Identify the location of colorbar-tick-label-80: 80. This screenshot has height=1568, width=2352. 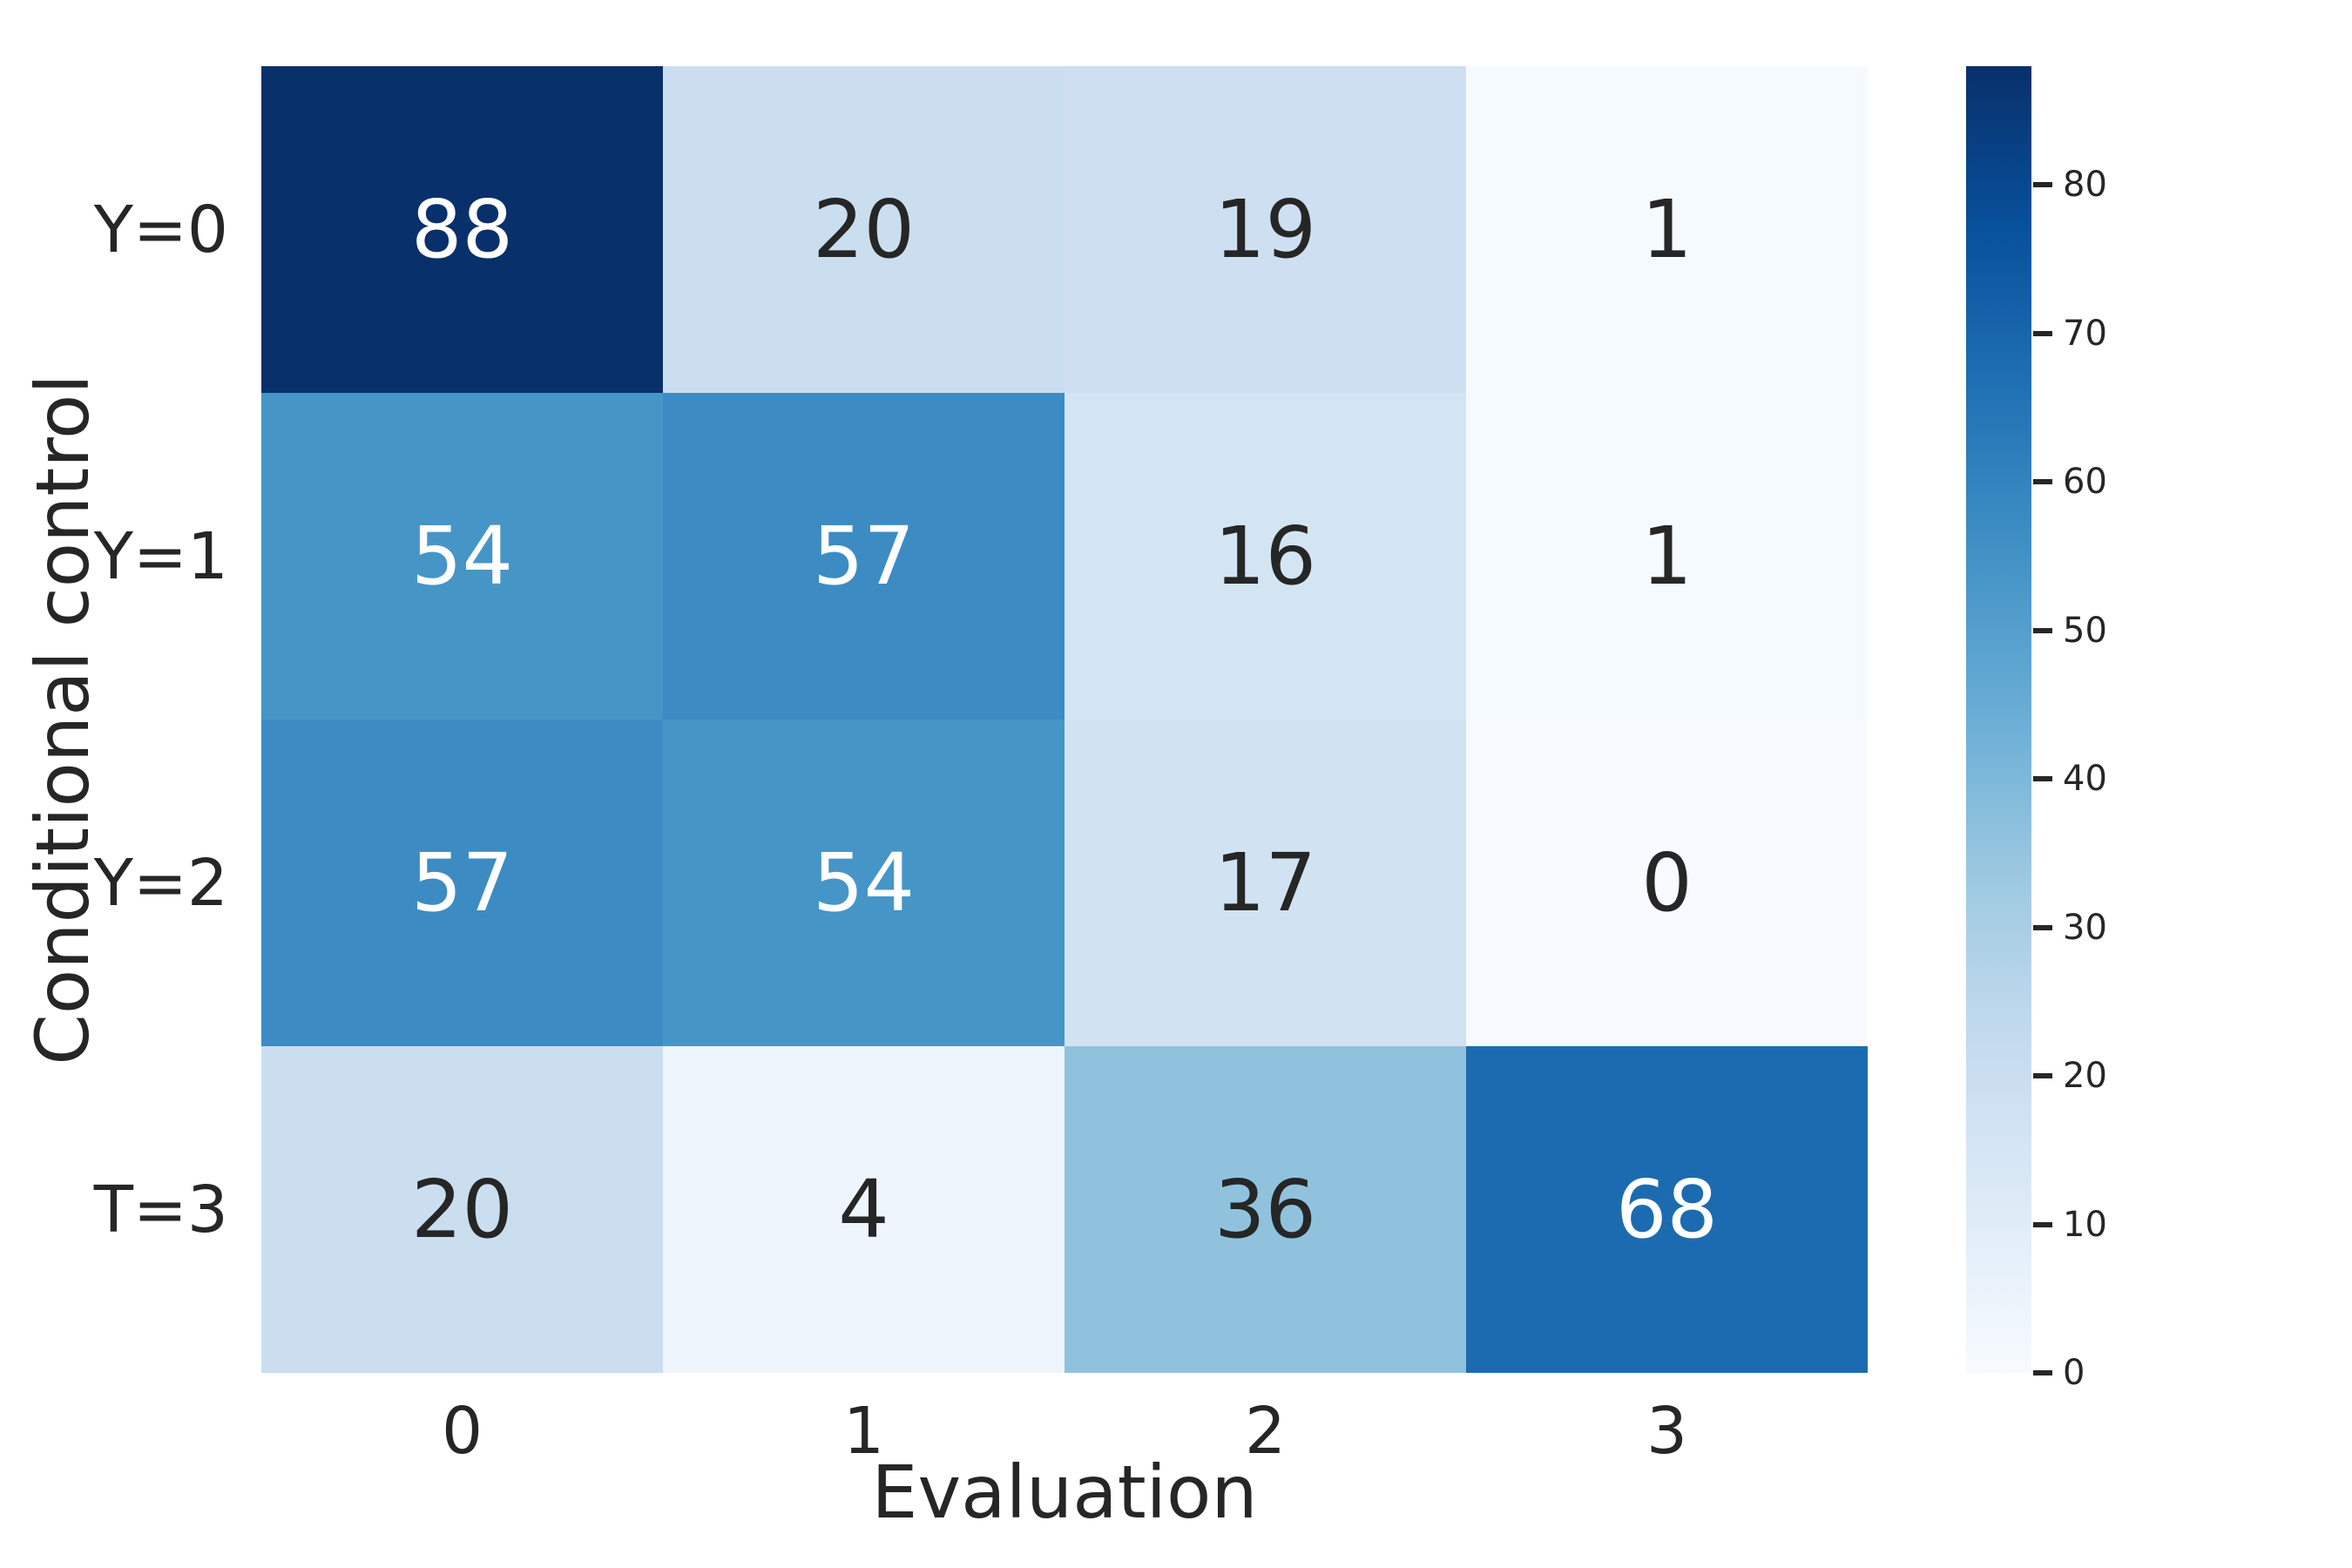
(2085, 185).